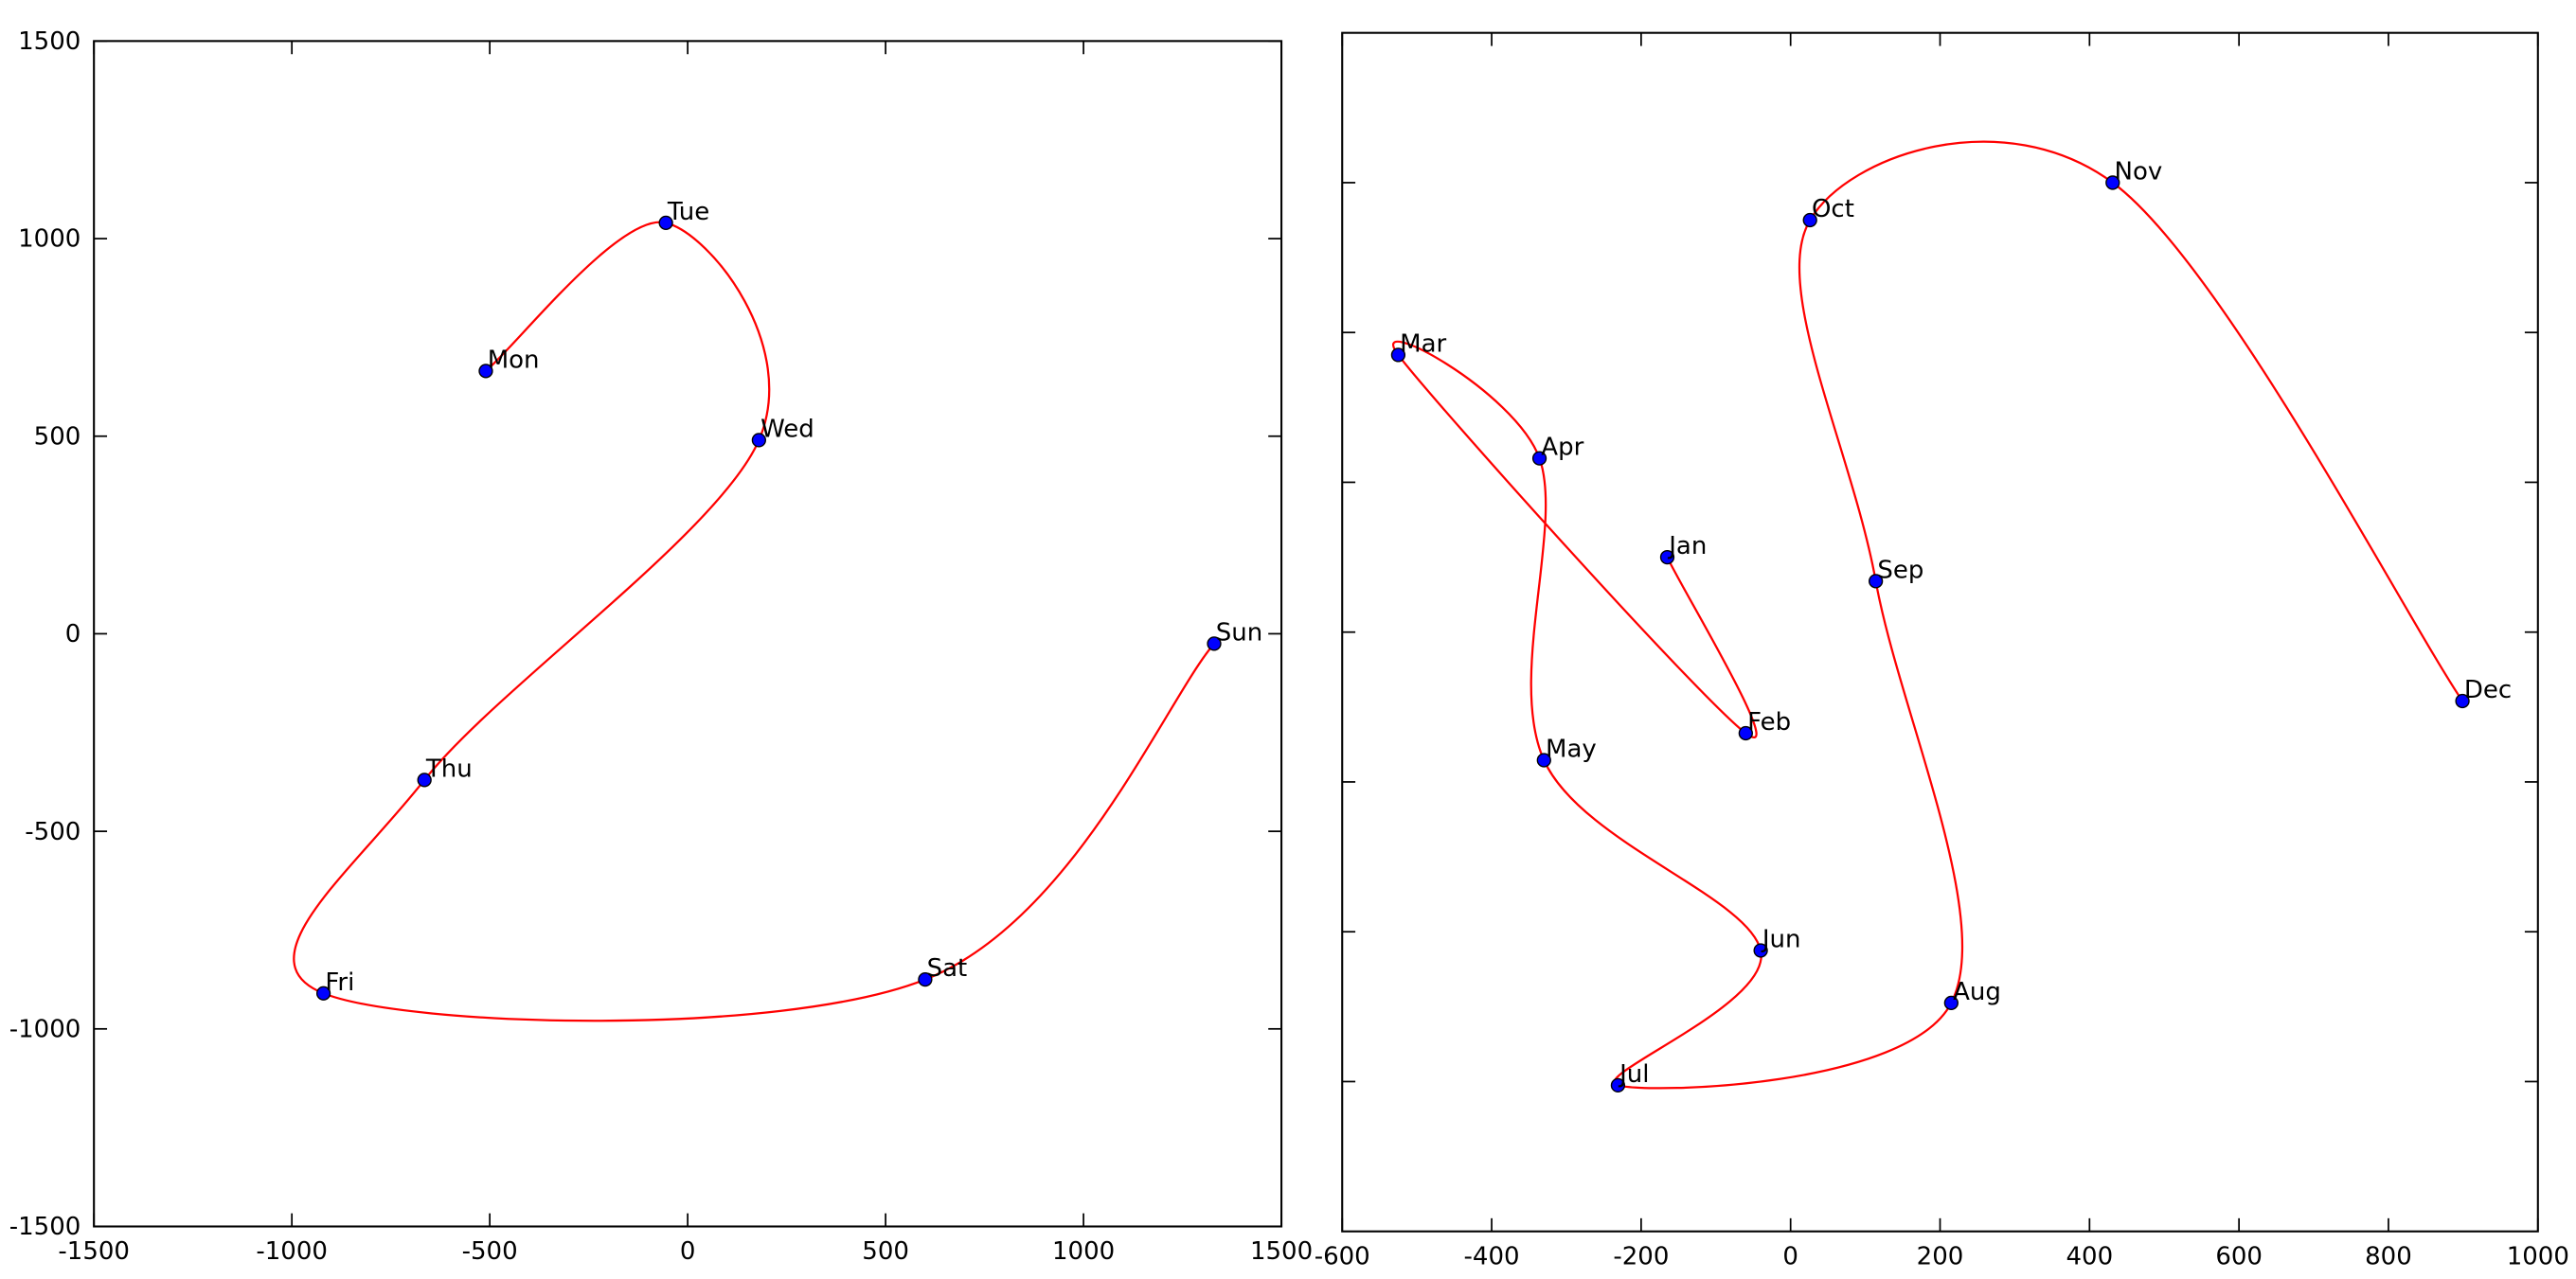  What do you see at coordinates (1281, 1251) in the screenshot?
I see `x-tick-label: 1500` at bounding box center [1281, 1251].